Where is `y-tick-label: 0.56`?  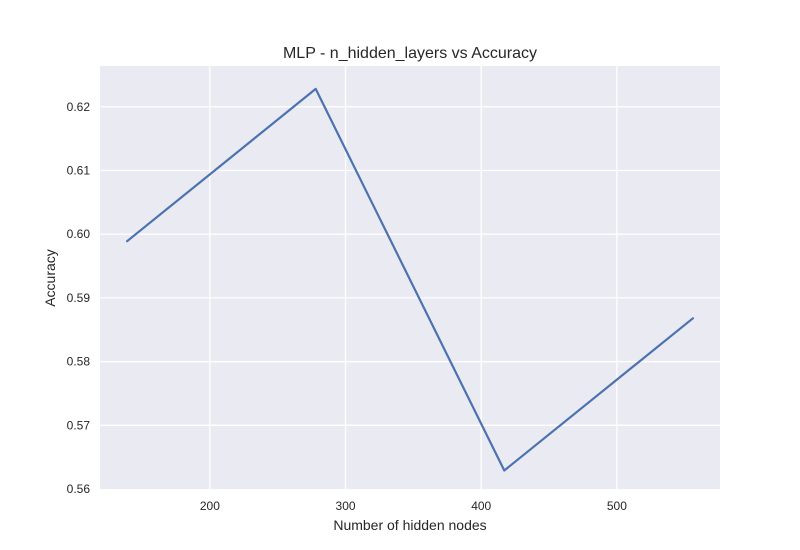
y-tick-label: 0.56 is located at coordinates (79, 489).